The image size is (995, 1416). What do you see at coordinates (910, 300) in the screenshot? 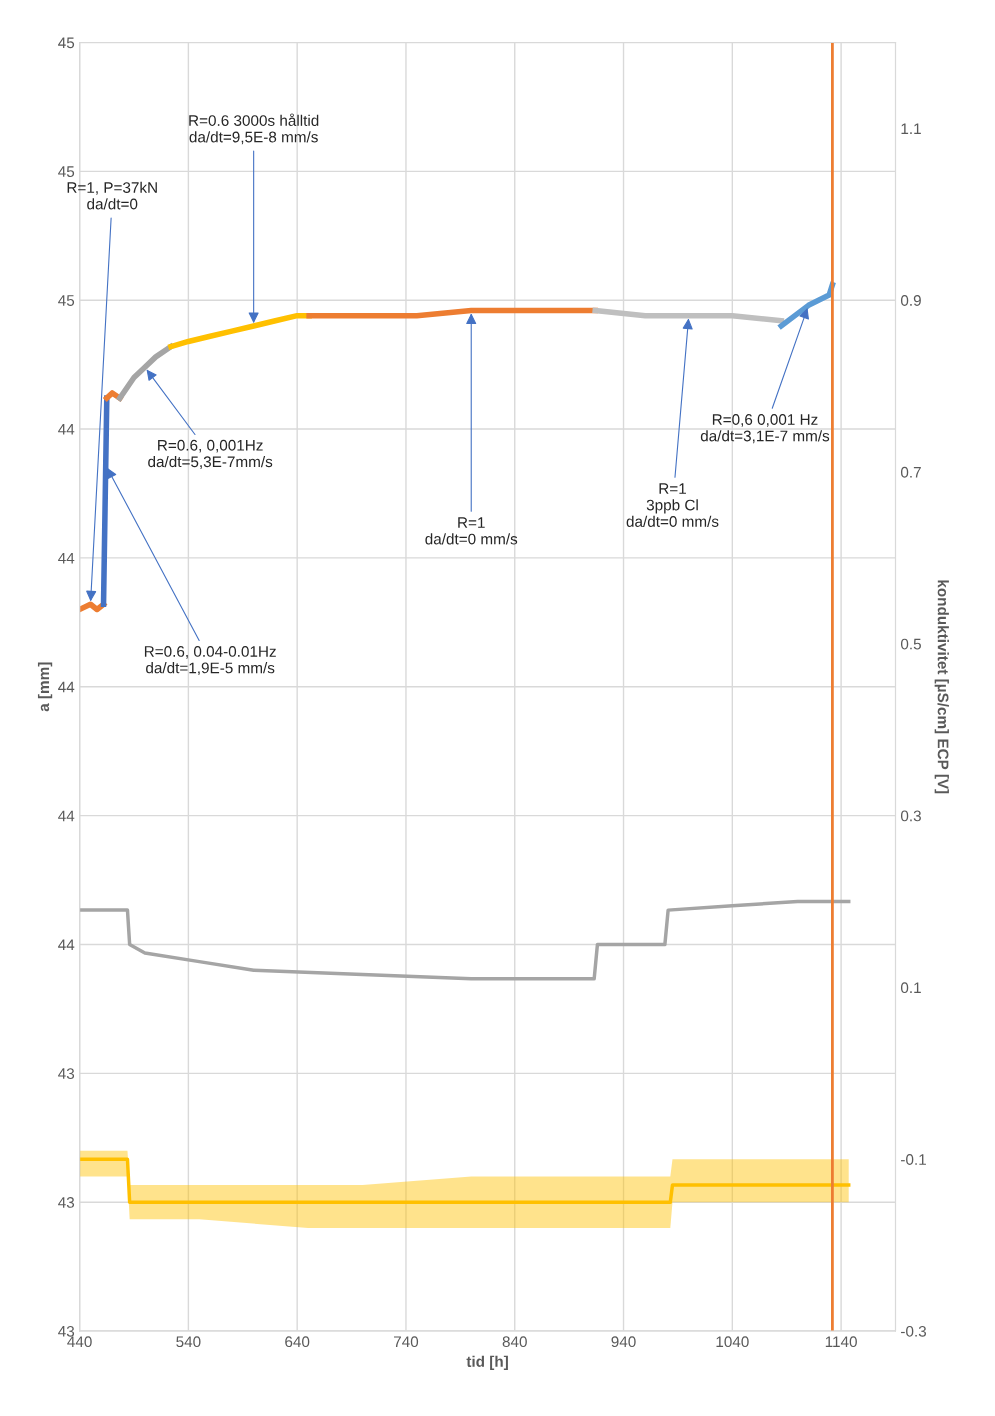
I see `y2-tick-label: 0.9` at bounding box center [910, 300].